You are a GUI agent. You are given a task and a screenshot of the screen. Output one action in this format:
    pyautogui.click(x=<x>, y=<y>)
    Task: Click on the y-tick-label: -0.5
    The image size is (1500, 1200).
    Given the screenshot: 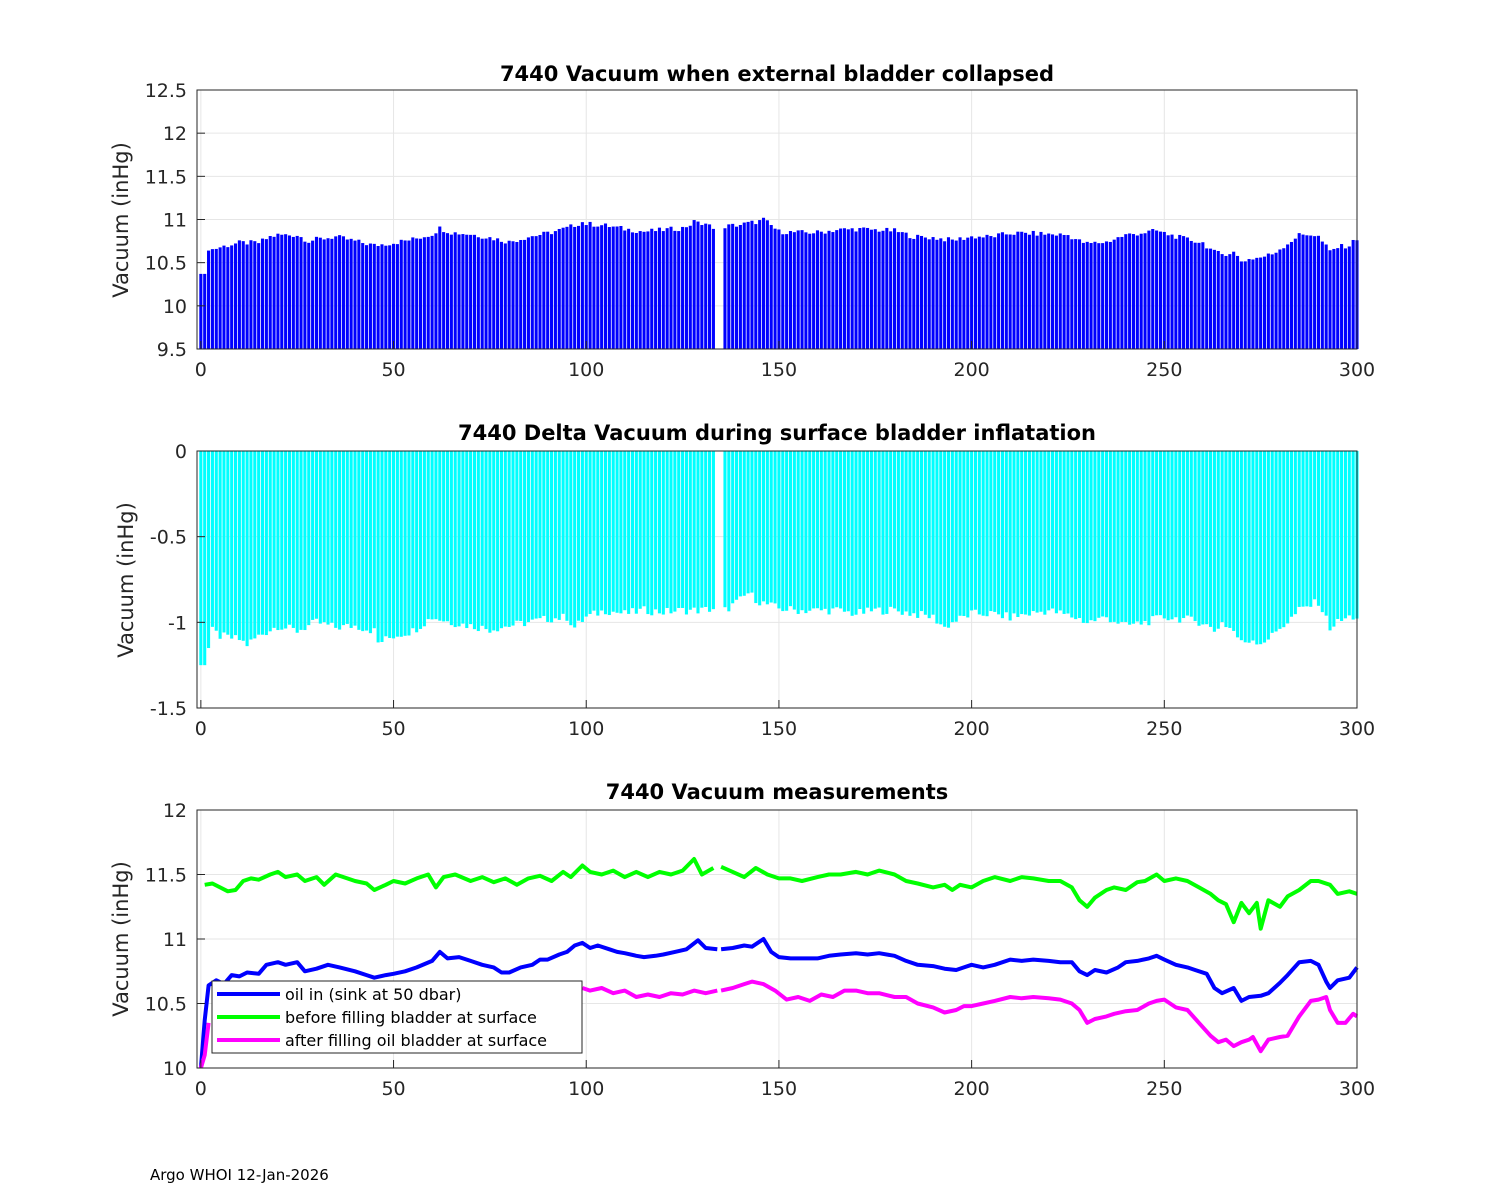 What is the action you would take?
    pyautogui.click(x=168, y=538)
    